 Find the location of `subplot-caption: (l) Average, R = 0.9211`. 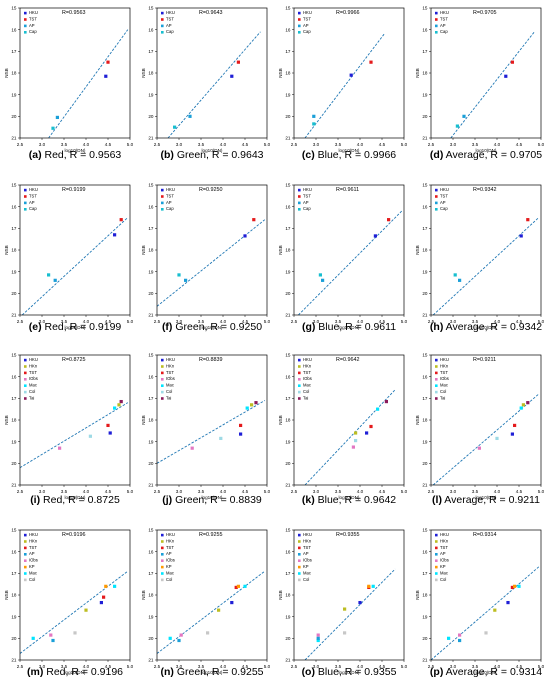

subplot-caption: (l) Average, R = 0.9211 is located at coordinates (486, 500).